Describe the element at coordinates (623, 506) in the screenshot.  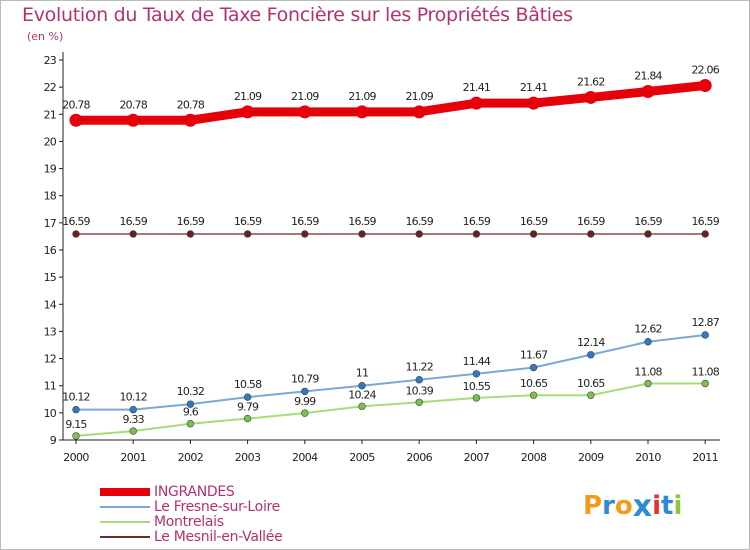
I see `logo-letter: o` at that location.